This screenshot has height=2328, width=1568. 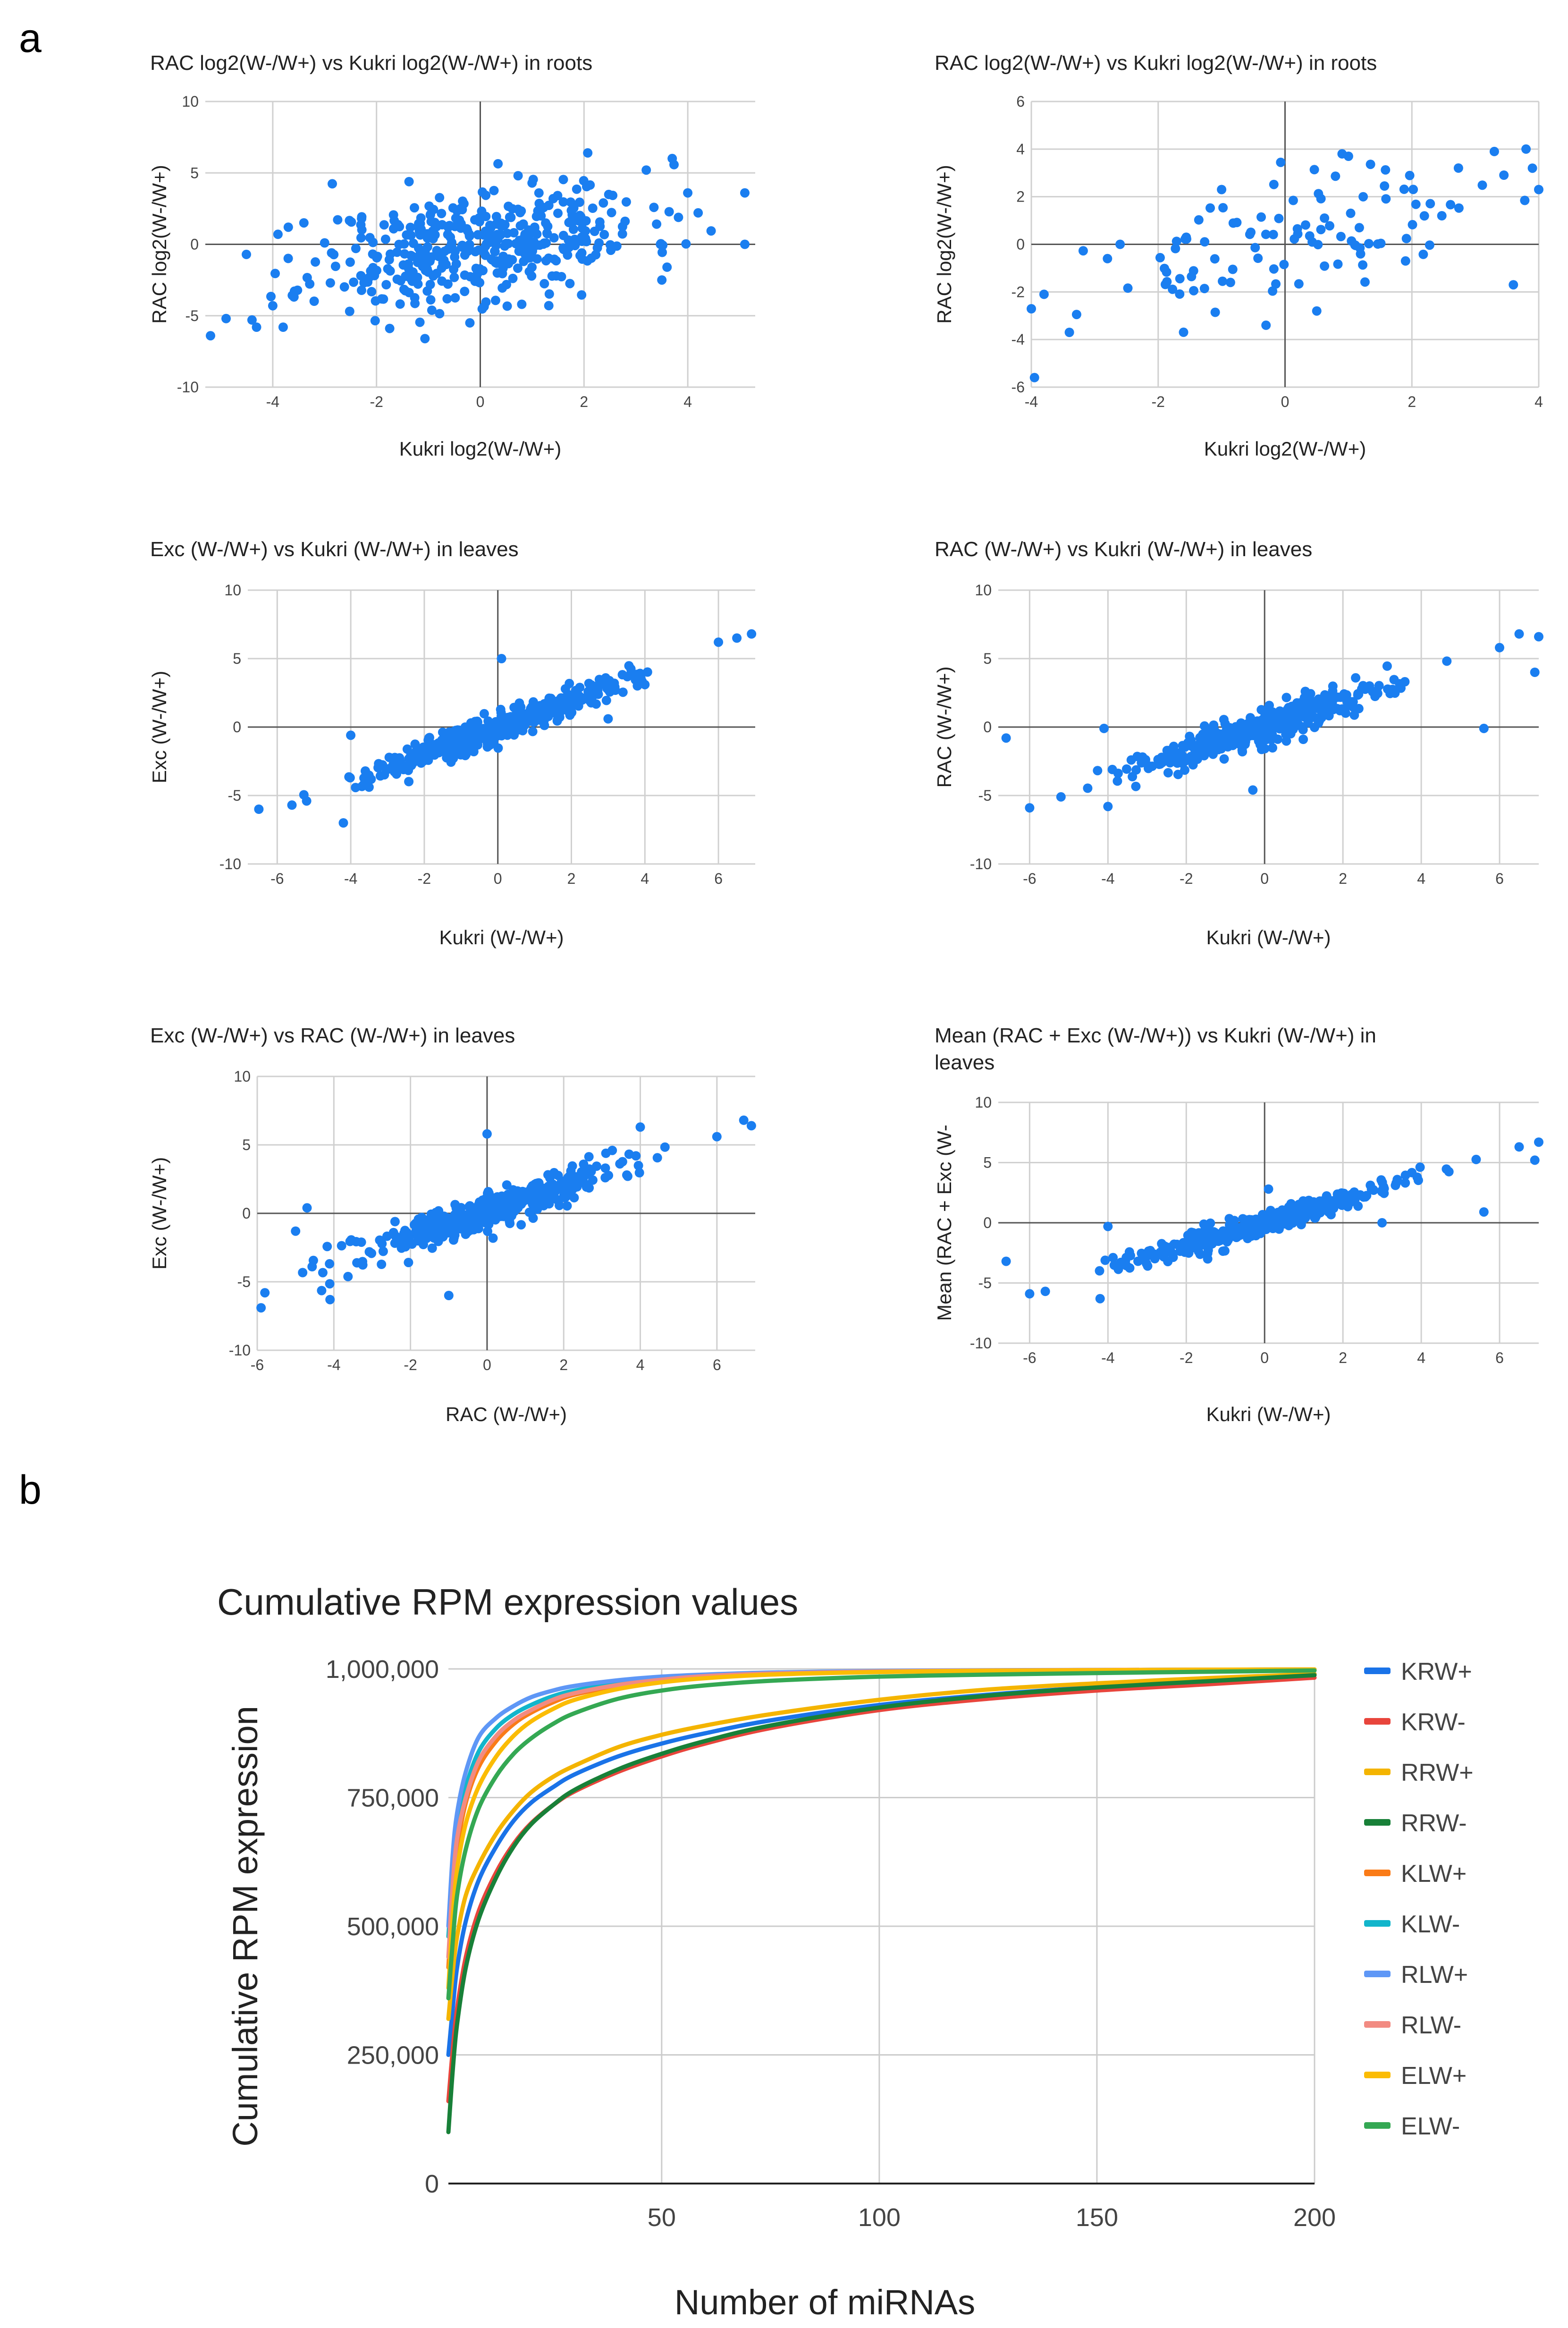 I want to click on y-axis-label-a3: Exc (W-/W+), so click(x=159, y=727).